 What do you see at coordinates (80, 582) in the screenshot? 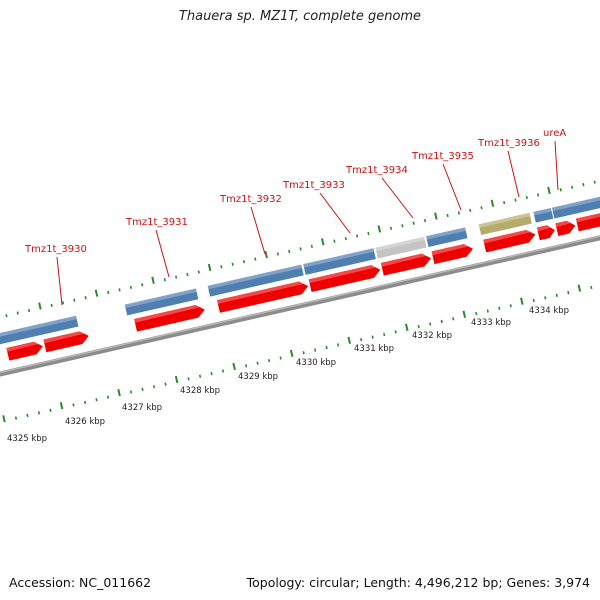
I see `accession-text: Accession: NC_011662` at bounding box center [80, 582].